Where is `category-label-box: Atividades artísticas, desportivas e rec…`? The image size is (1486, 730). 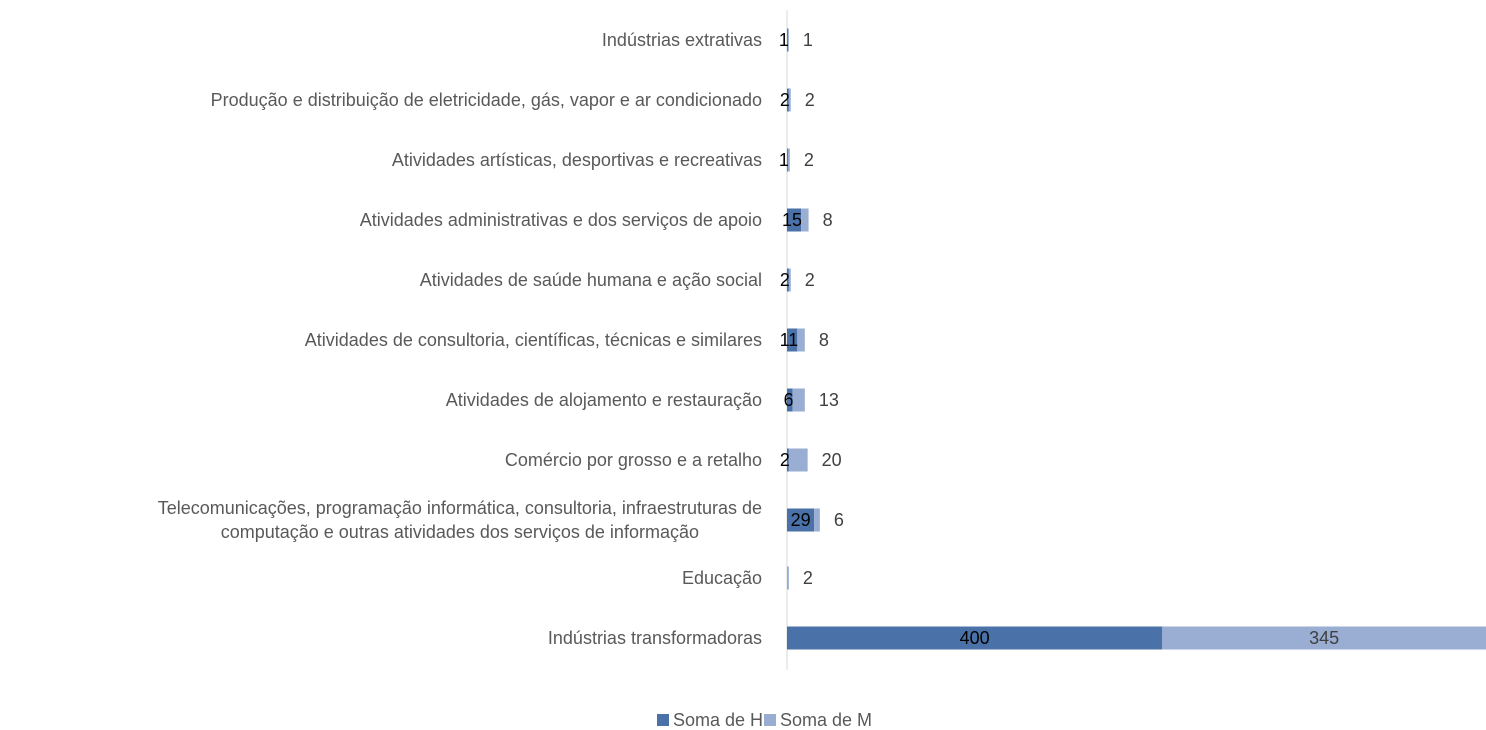 category-label-box: Atividades artísticas, desportivas e rec… is located at coordinates (577, 160).